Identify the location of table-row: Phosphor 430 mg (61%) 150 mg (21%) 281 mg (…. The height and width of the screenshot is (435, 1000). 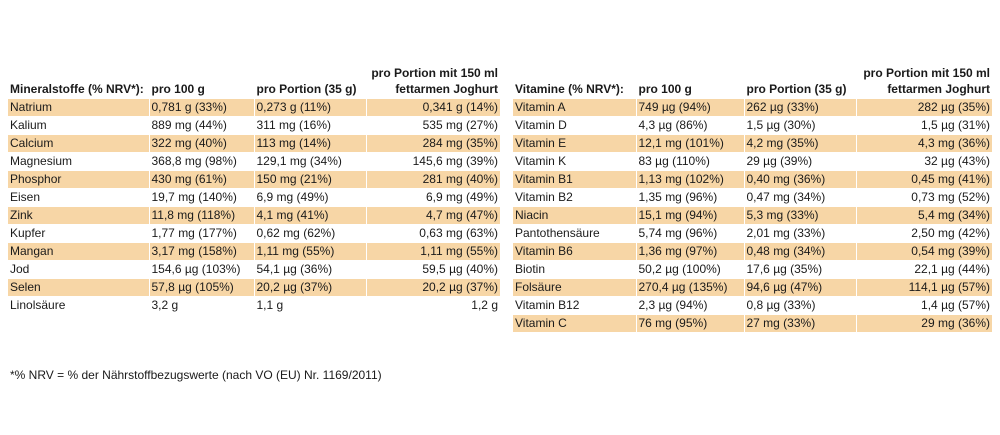
(254, 179).